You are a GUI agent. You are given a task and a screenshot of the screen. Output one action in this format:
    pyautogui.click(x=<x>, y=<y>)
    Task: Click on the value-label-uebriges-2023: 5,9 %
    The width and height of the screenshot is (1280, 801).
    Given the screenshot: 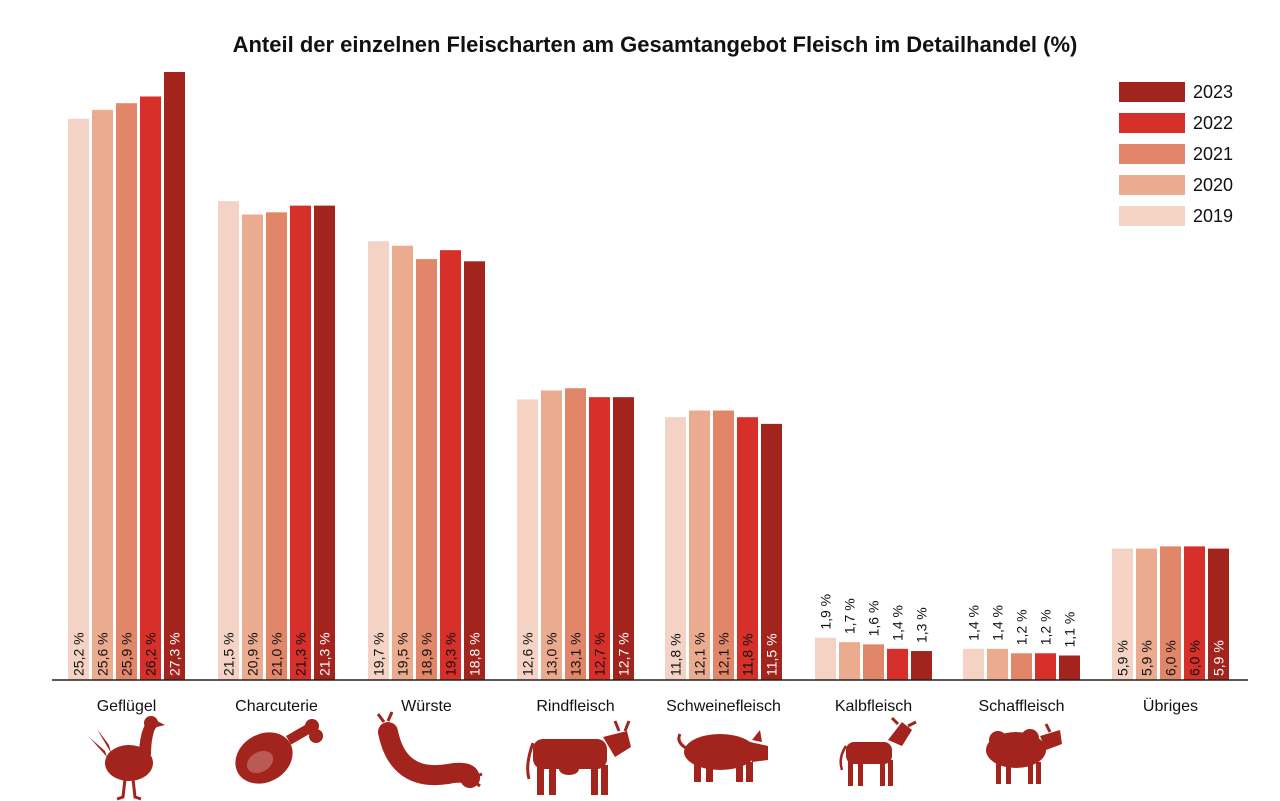 What is the action you would take?
    pyautogui.click(x=1219, y=658)
    